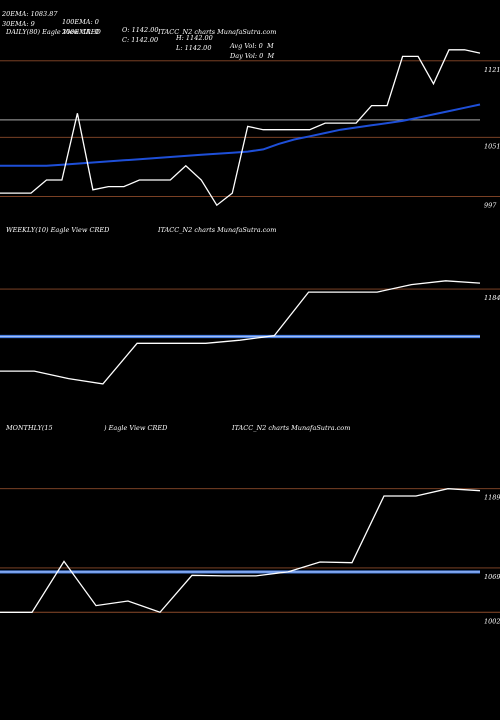 This screenshot has height=720, width=500. I want to click on monthly-tick-label-2: 1002, so click(492, 621).